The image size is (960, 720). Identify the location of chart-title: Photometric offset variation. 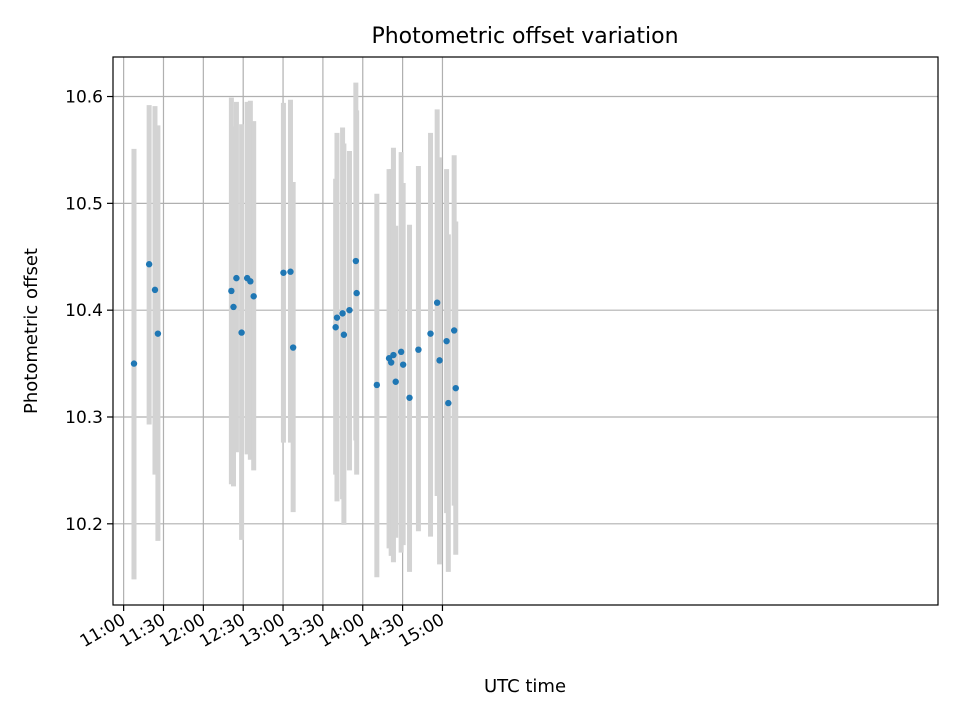
(524, 36).